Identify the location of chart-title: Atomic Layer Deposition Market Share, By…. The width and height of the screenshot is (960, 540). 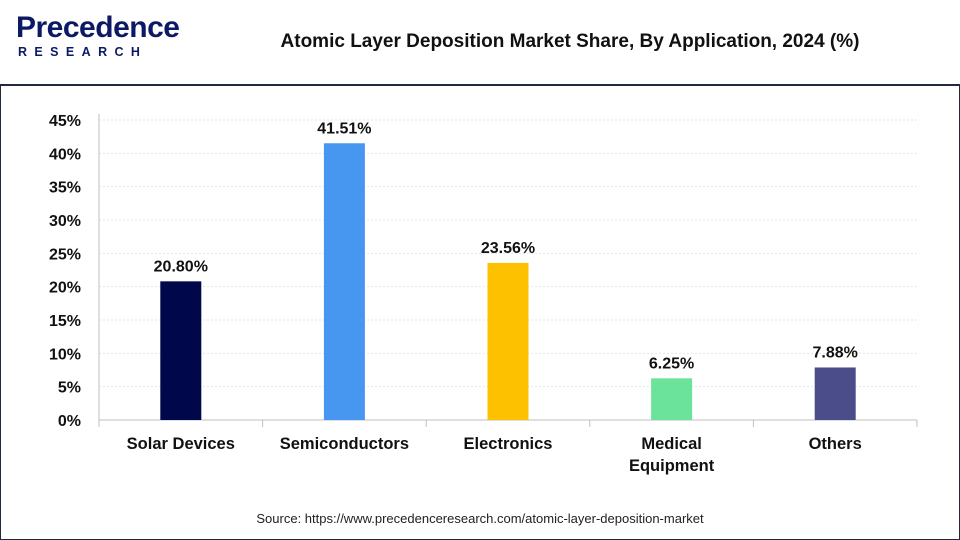
(570, 41).